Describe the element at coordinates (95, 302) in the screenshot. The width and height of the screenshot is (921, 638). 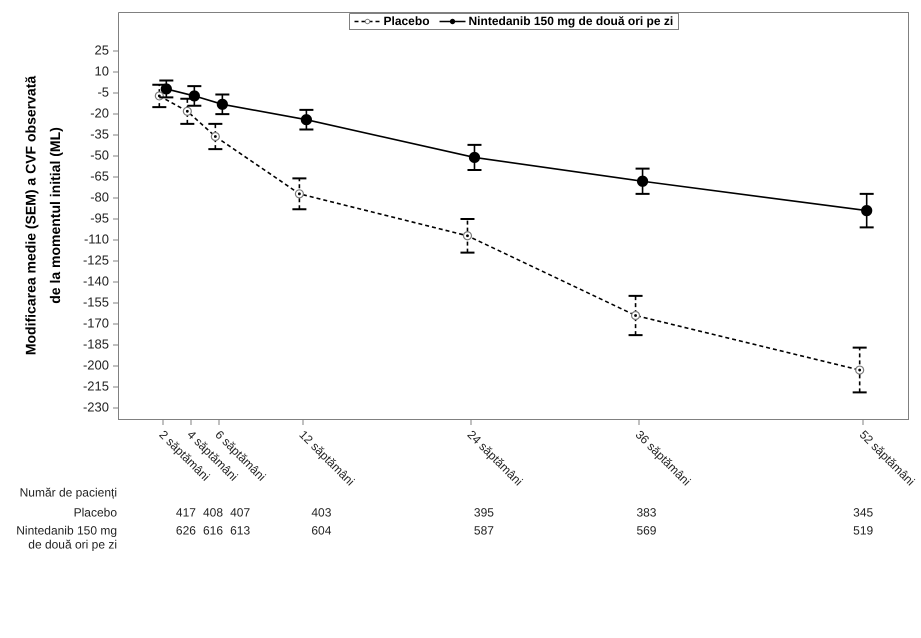
I see `y-tick-label: -155` at that location.